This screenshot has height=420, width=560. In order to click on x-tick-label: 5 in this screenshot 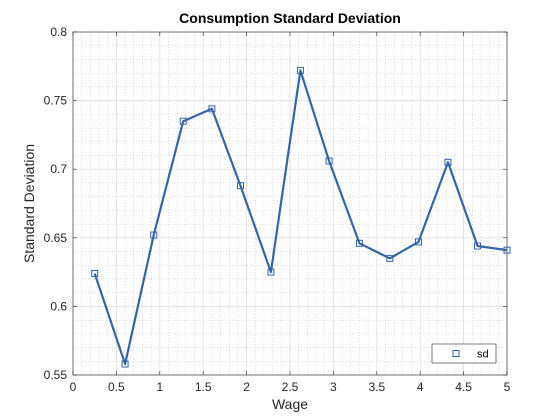, I will do `click(507, 387)`.